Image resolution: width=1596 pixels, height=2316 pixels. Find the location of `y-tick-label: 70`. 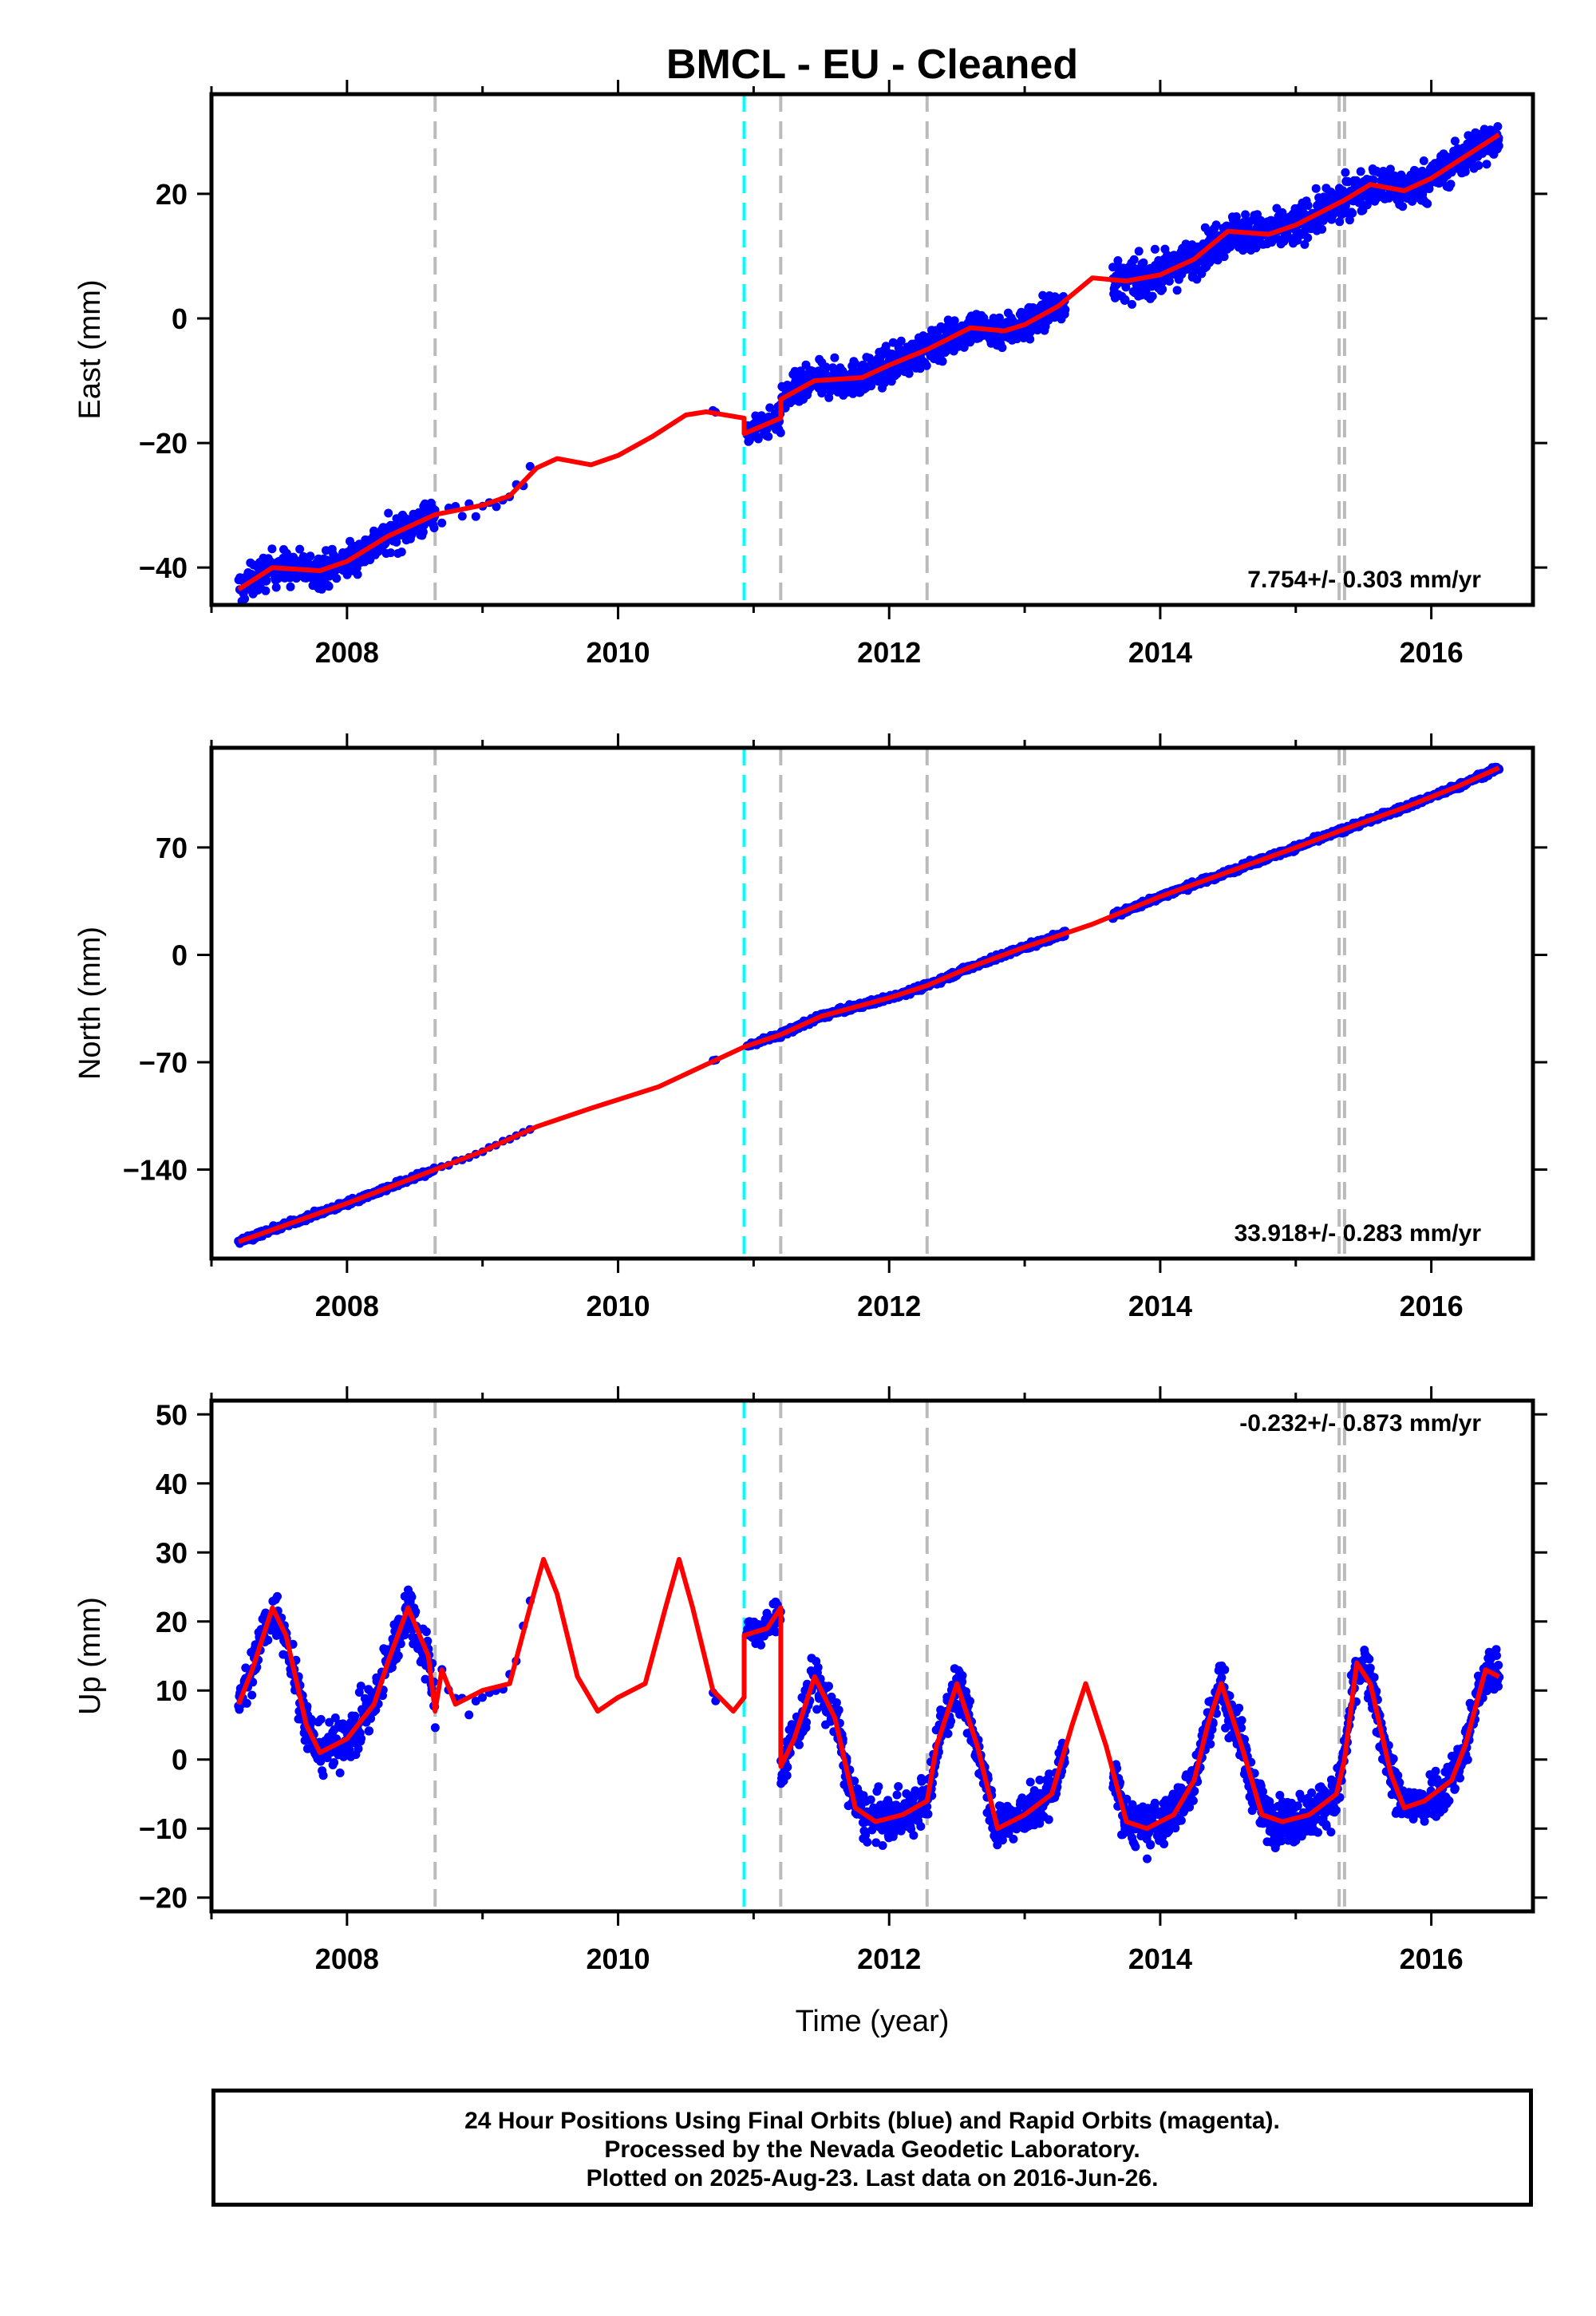

y-tick-label: 70 is located at coordinates (172, 848).